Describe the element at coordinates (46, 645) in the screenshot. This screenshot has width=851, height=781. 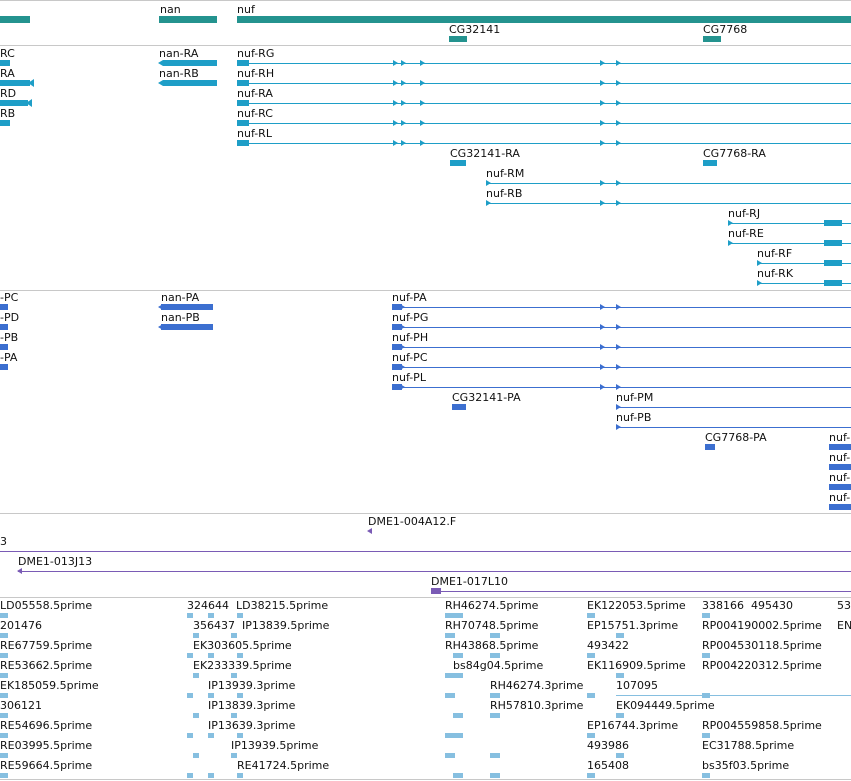
I see `est-label: RE67759.5prime` at that location.